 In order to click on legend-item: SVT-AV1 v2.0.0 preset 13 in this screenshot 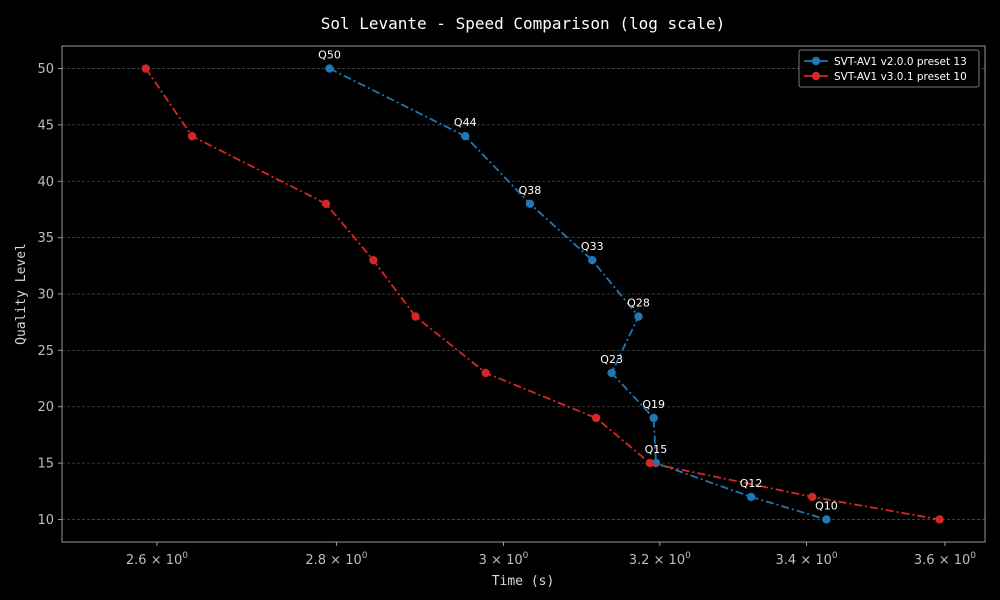, I will do `click(885, 62)`.